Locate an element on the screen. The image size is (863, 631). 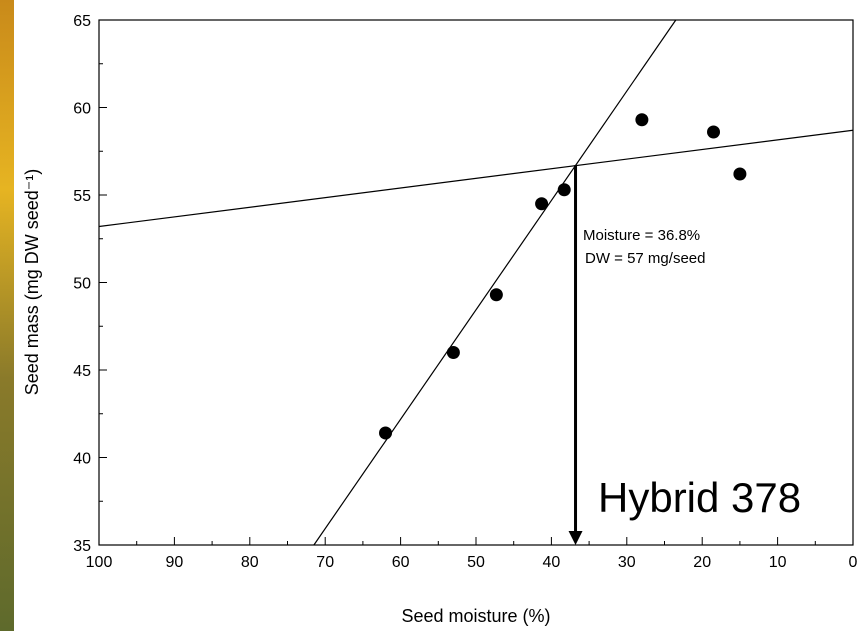
x-tick-label: 50 is located at coordinates (476, 562).